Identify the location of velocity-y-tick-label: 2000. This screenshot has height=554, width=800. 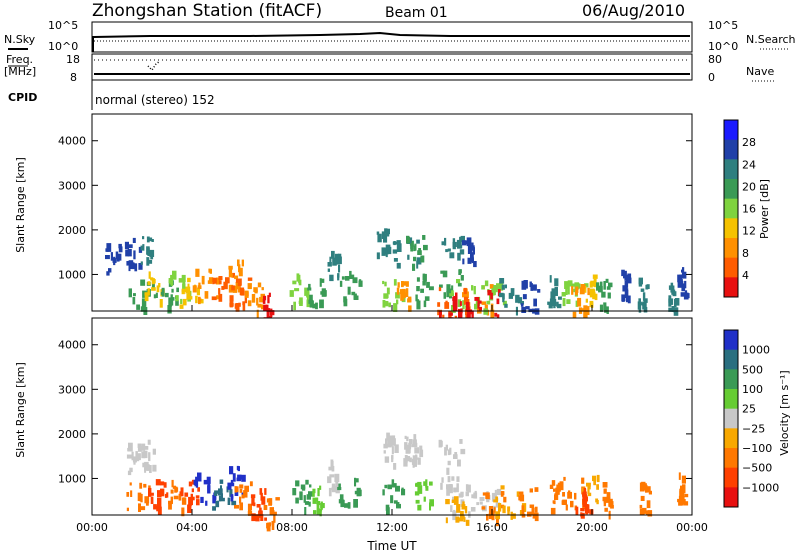
(72, 434).